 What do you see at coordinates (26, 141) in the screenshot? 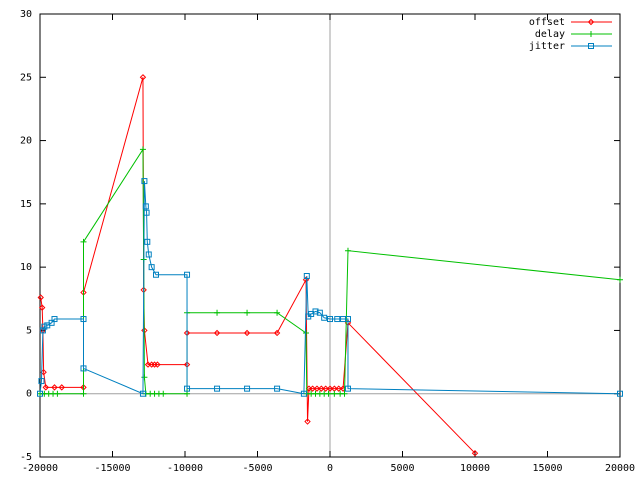
I see `y-tick-label: 20` at bounding box center [26, 141].